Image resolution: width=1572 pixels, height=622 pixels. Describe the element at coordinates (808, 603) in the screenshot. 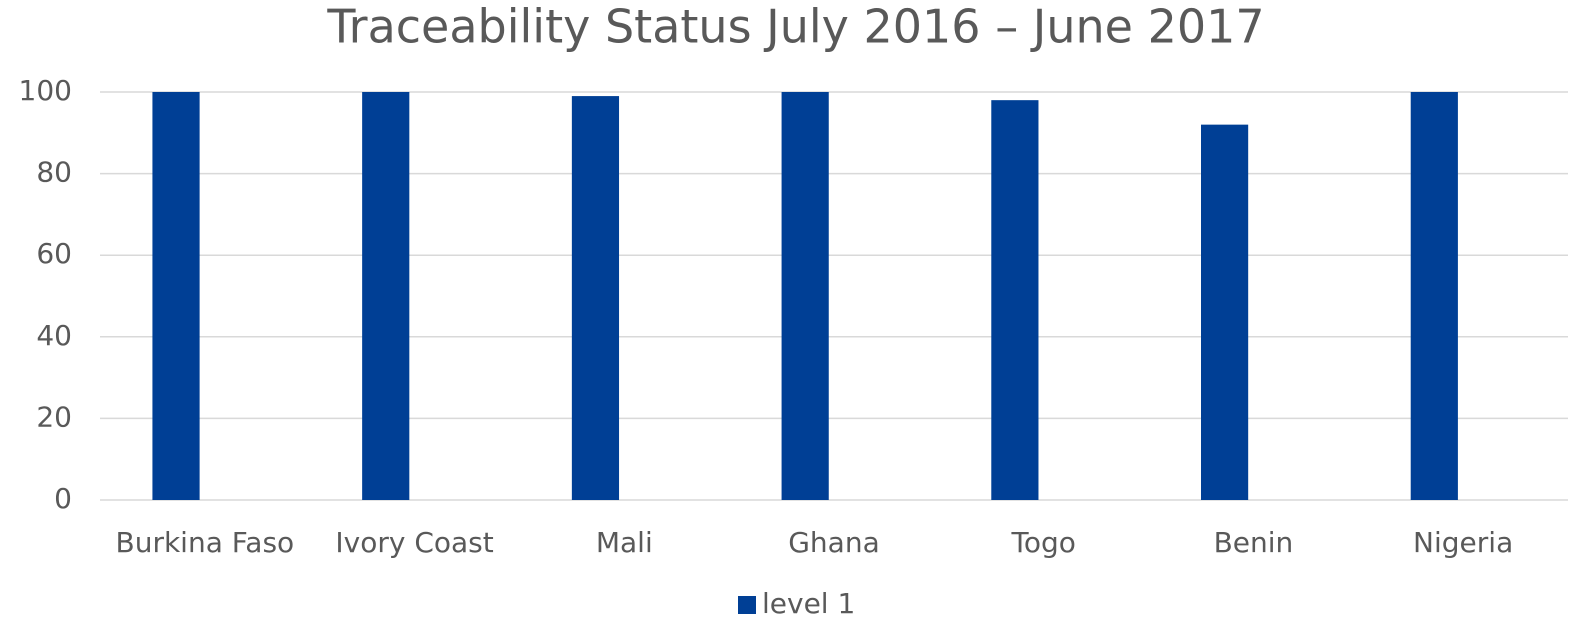

I see `legend-label: level 1` at that location.